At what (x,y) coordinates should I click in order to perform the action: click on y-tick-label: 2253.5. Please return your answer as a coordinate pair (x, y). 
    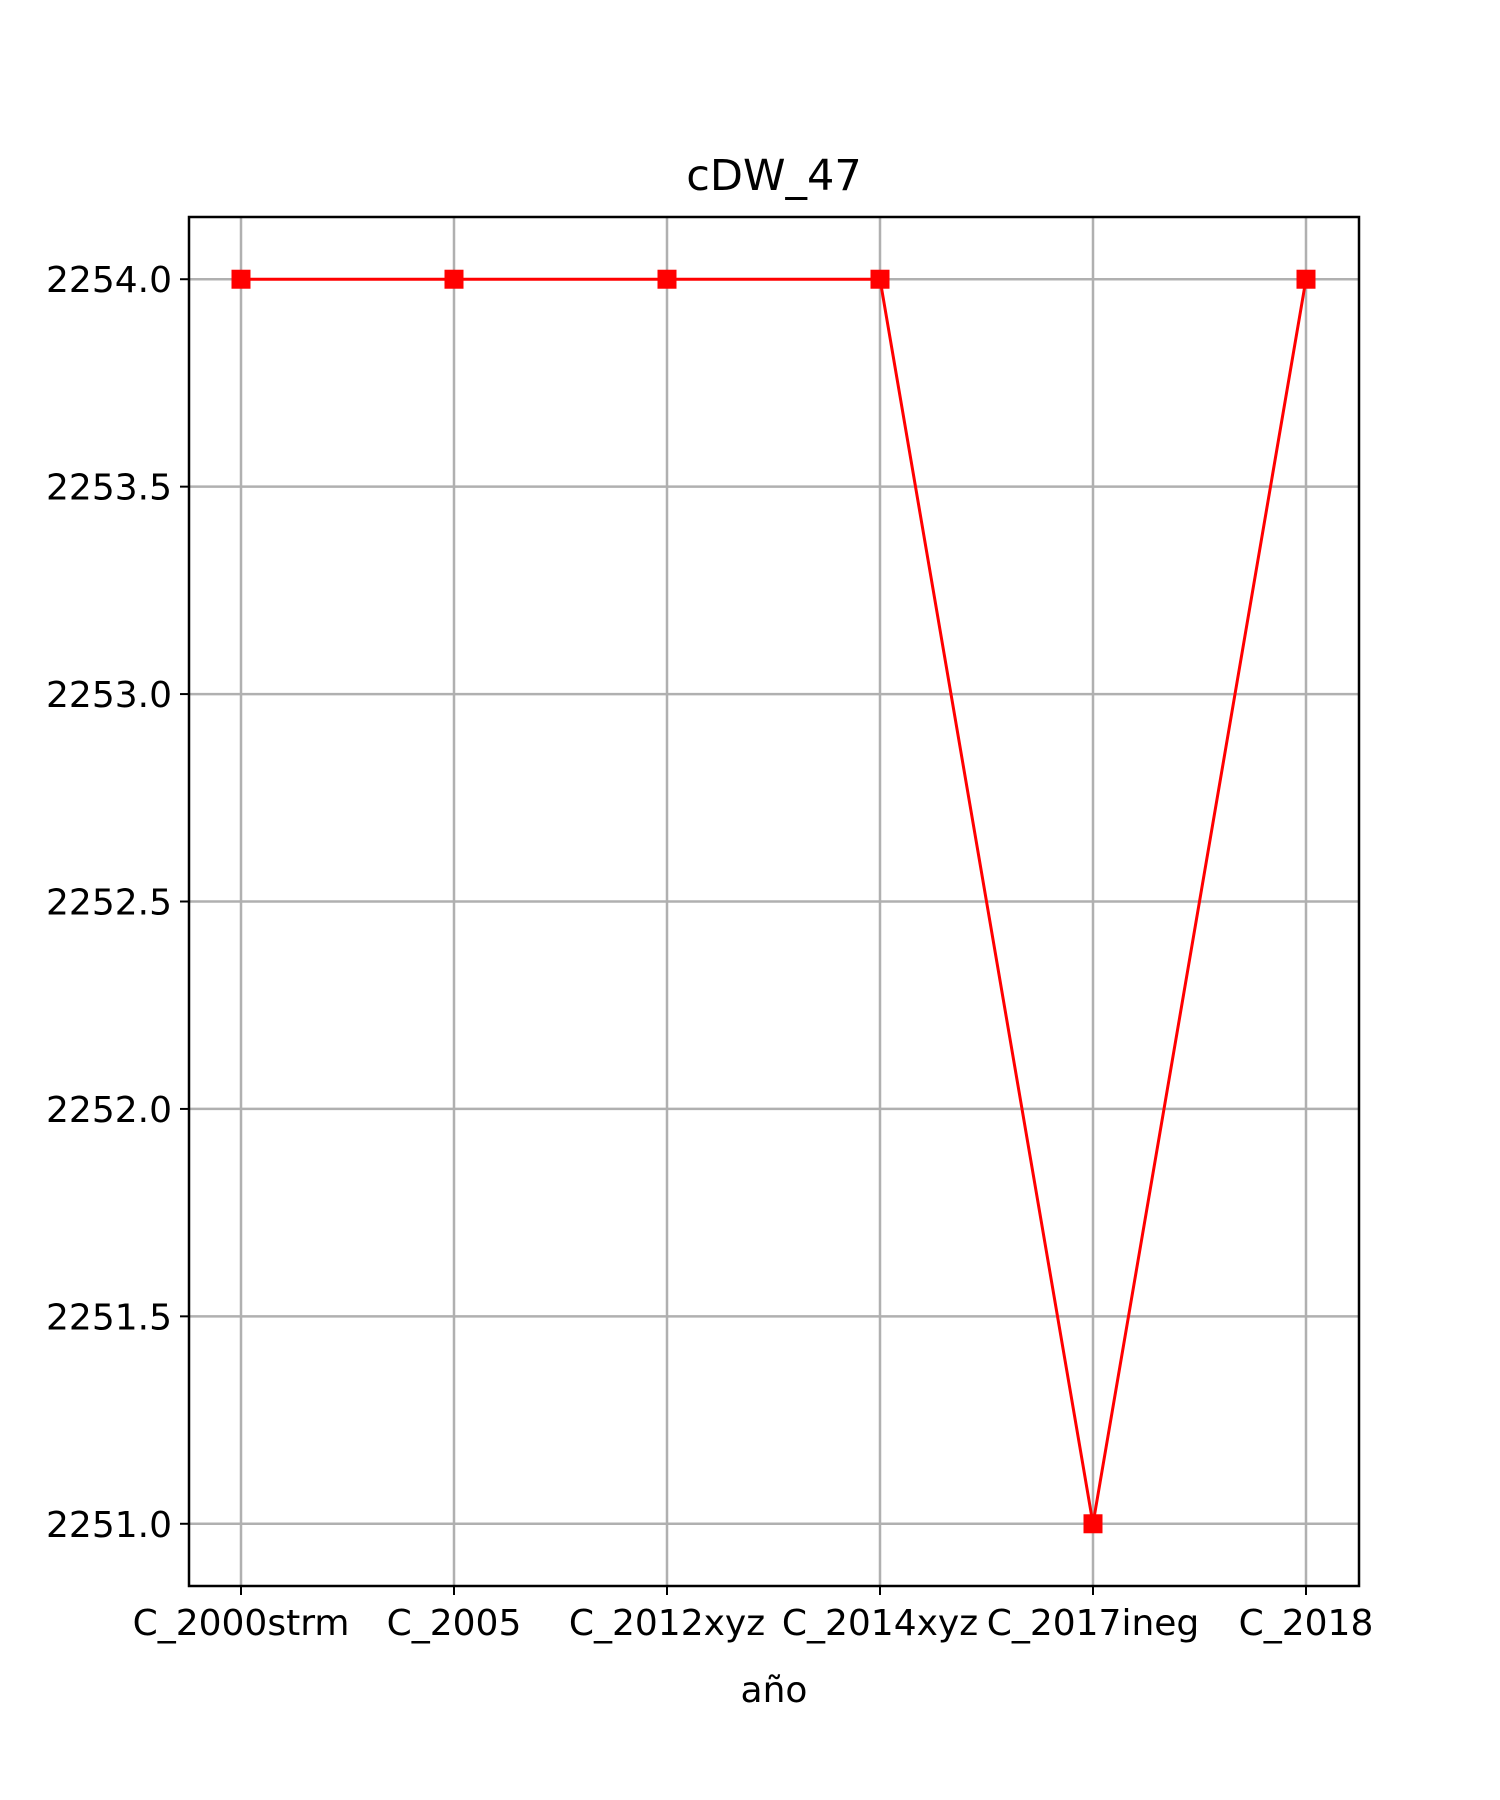
    Looking at the image, I should click on (109, 488).